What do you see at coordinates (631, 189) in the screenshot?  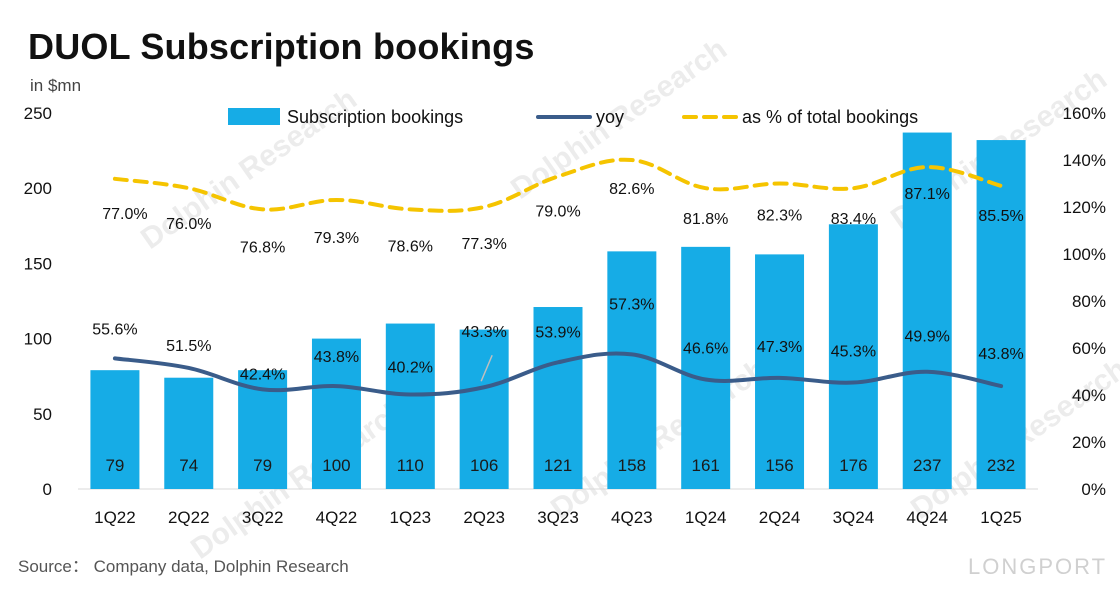 I see `pct-value-label: 82.6%` at bounding box center [631, 189].